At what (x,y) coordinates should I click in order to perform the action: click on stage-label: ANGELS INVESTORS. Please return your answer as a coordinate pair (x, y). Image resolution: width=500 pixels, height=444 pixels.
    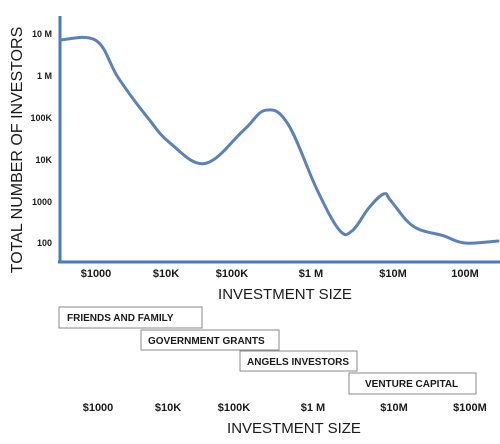
    Looking at the image, I should click on (298, 362).